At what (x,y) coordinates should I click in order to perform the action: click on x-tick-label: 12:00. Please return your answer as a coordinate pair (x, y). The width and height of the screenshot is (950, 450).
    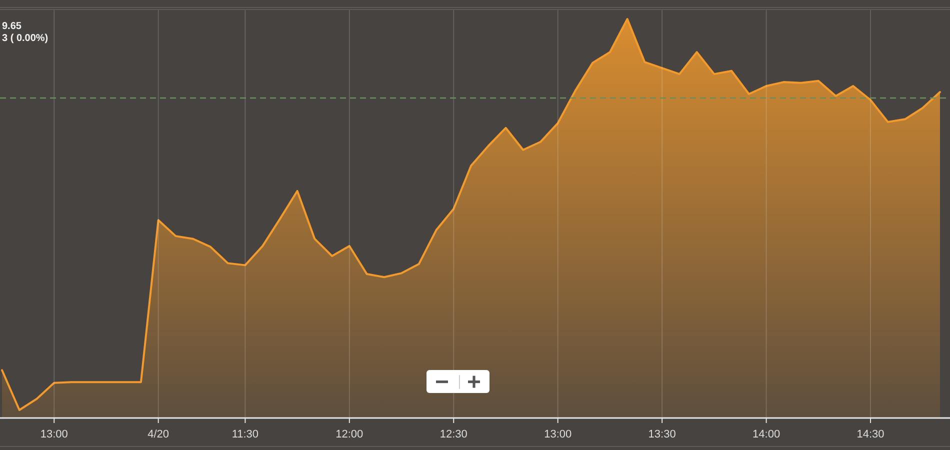
    Looking at the image, I should click on (350, 434).